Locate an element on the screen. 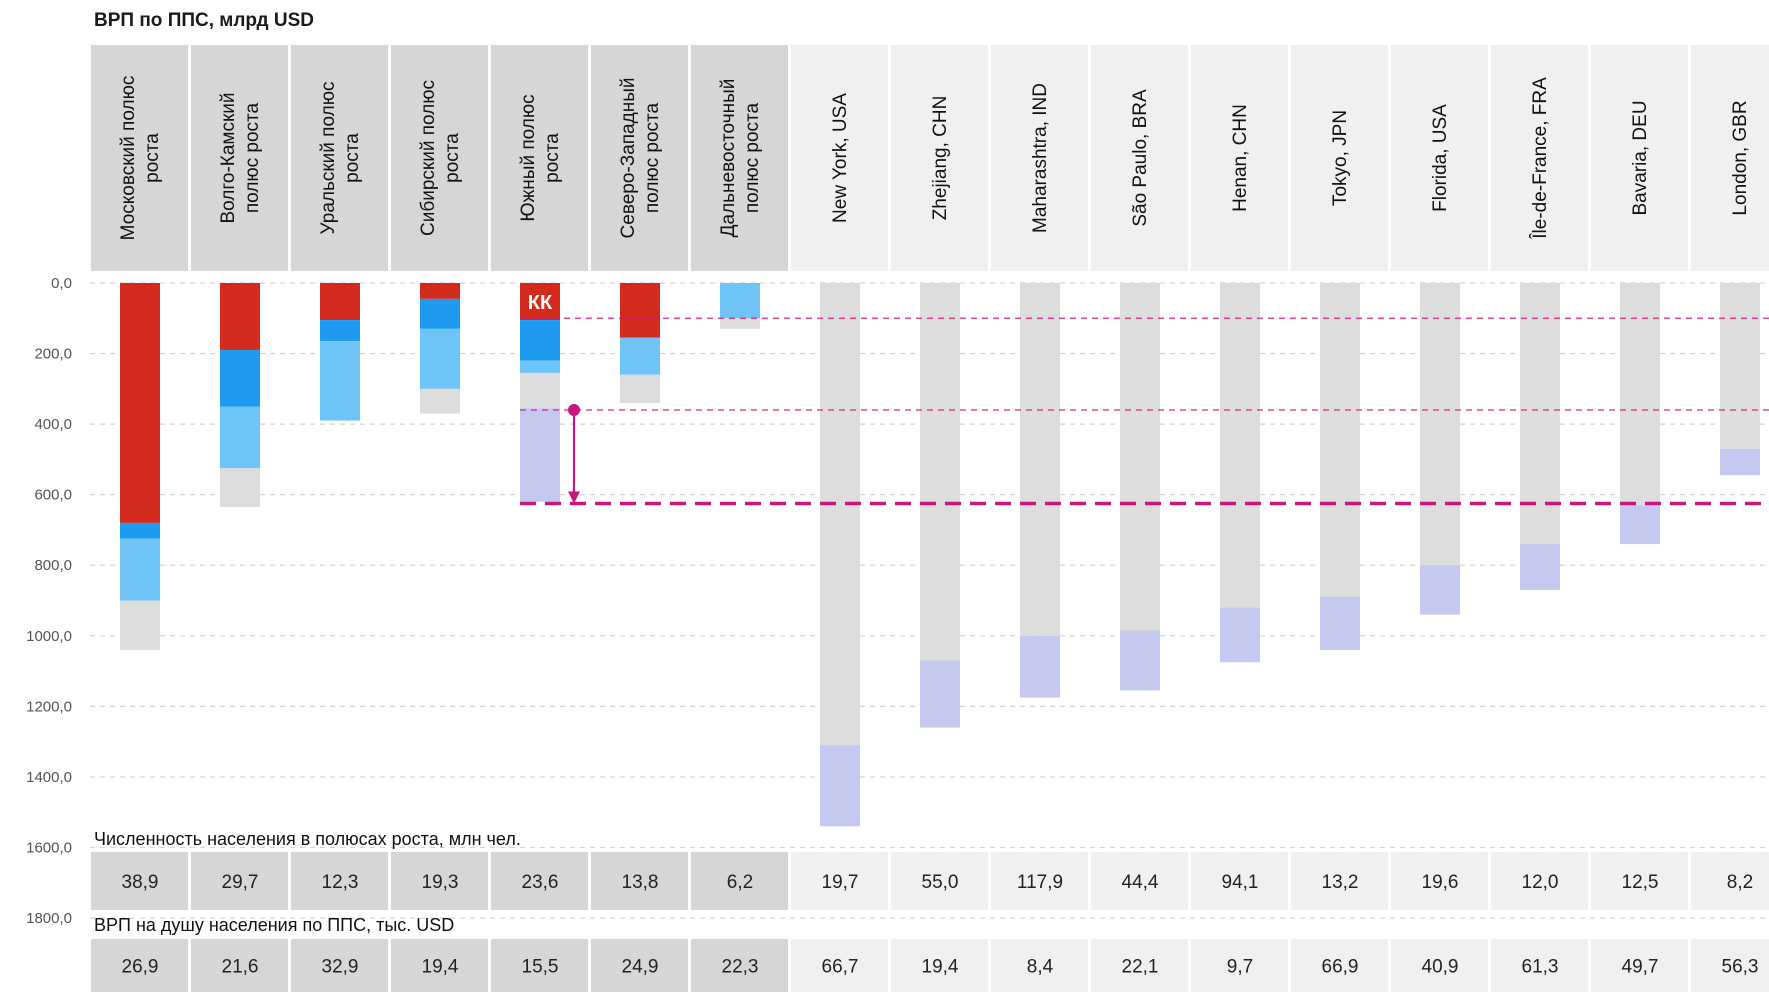 This screenshot has width=1769, height=992. column-header-label: Florida, USA is located at coordinates (1440, 158).